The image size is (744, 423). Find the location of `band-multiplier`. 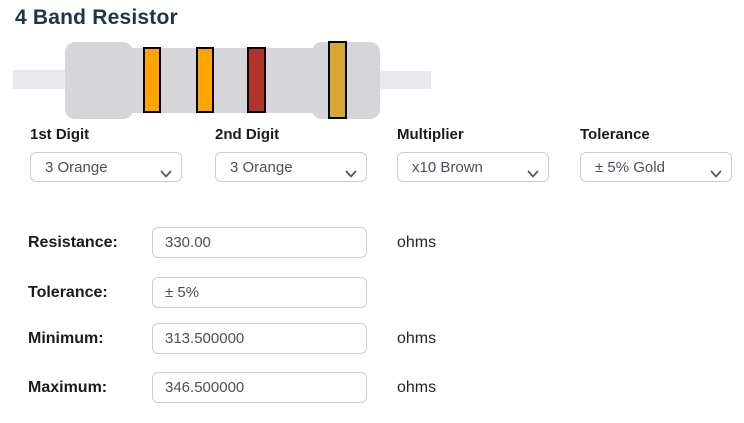

band-multiplier is located at coordinates (256, 80).